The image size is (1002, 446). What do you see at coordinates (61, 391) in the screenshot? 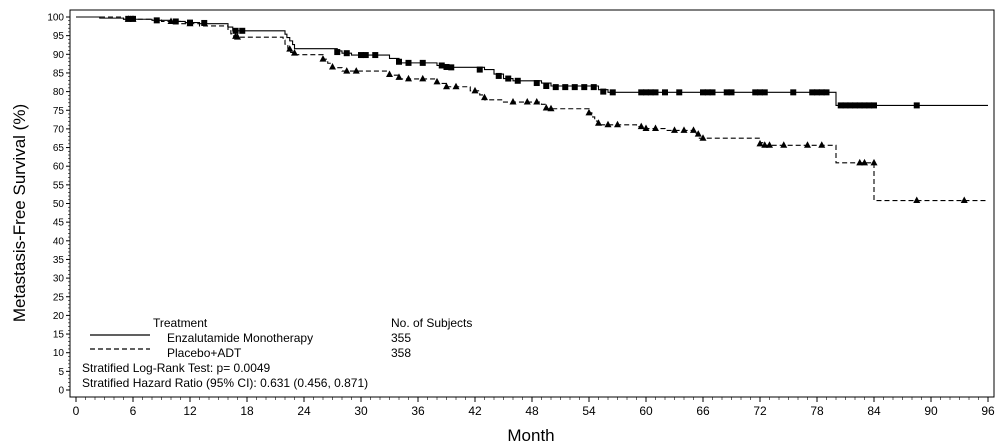
I see `y-tick-label: 0` at bounding box center [61, 391].